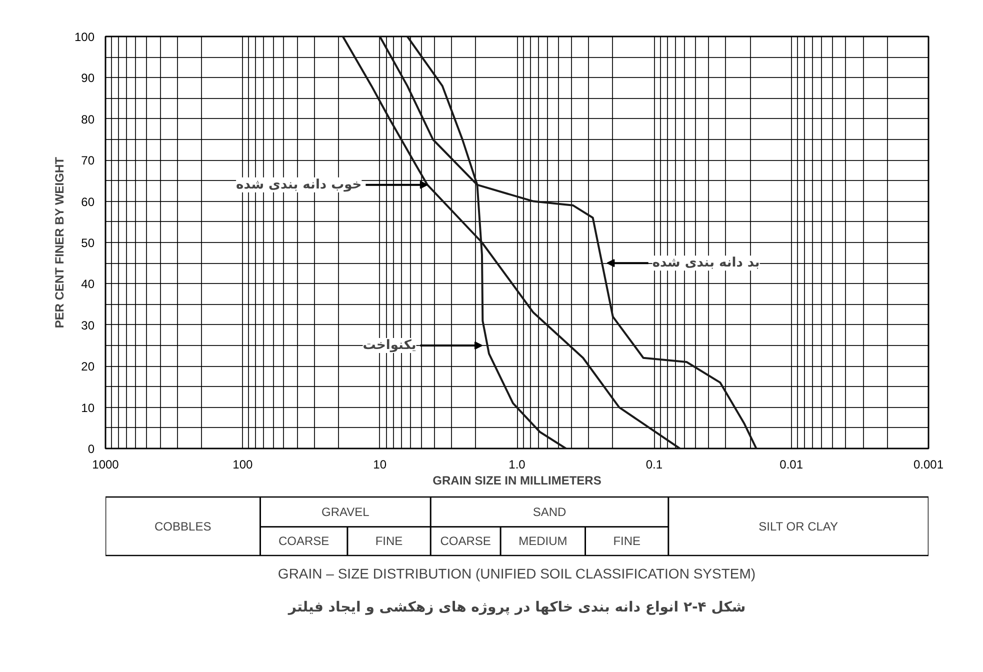 The width and height of the screenshot is (983, 672). What do you see at coordinates (654, 465) in the screenshot?
I see `x-tick-label: 0.1` at bounding box center [654, 465].